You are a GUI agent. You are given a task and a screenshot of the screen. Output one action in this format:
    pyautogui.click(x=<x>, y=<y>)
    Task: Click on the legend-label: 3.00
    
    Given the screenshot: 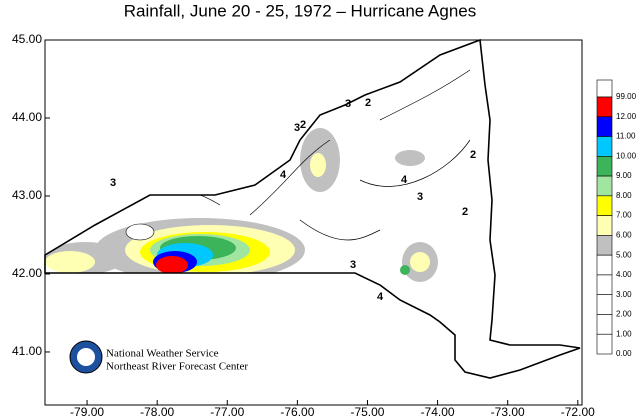 What is the action you would take?
    pyautogui.click(x=624, y=294)
    